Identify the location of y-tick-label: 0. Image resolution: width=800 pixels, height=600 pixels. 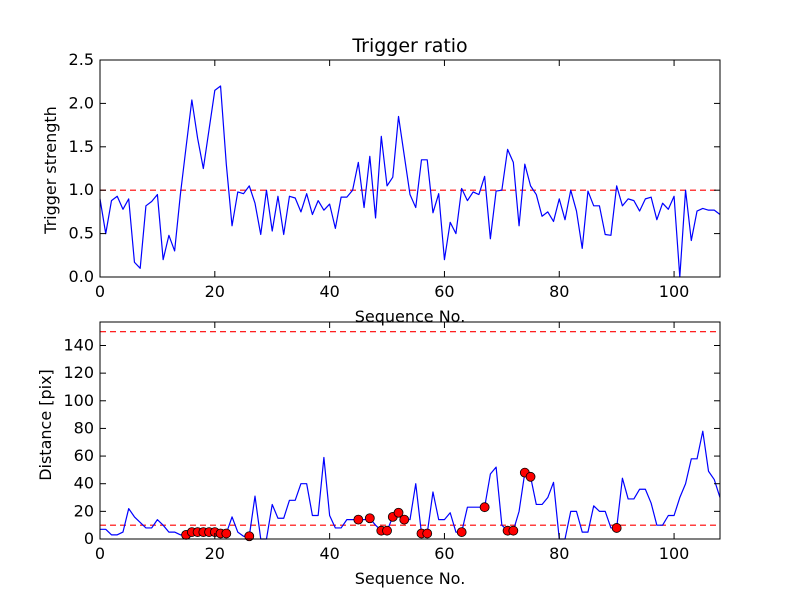
(89, 538).